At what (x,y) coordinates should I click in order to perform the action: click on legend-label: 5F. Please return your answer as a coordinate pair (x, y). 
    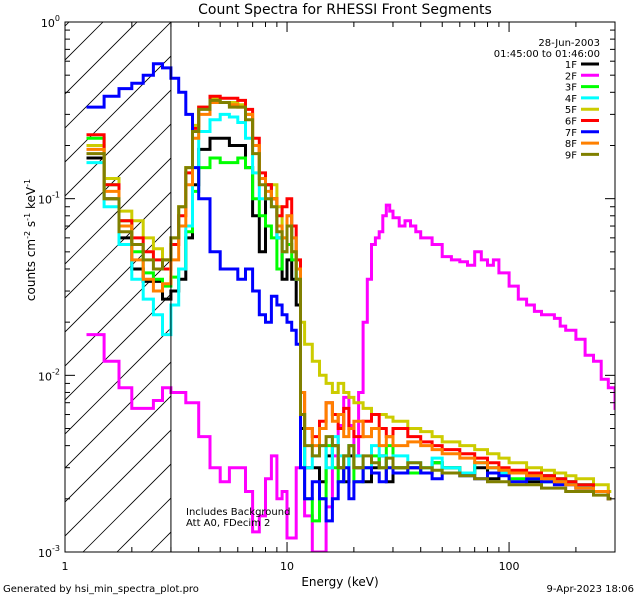
    Looking at the image, I should click on (571, 110).